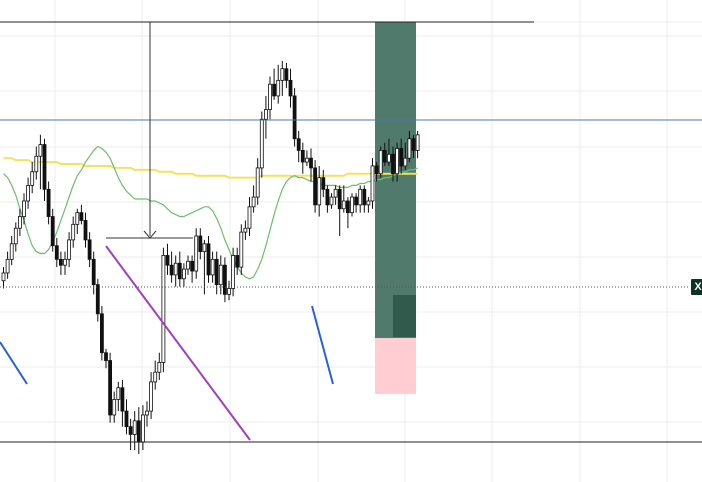  Describe the element at coordinates (178, 343) in the screenshot. I see `trendline-purple` at that location.